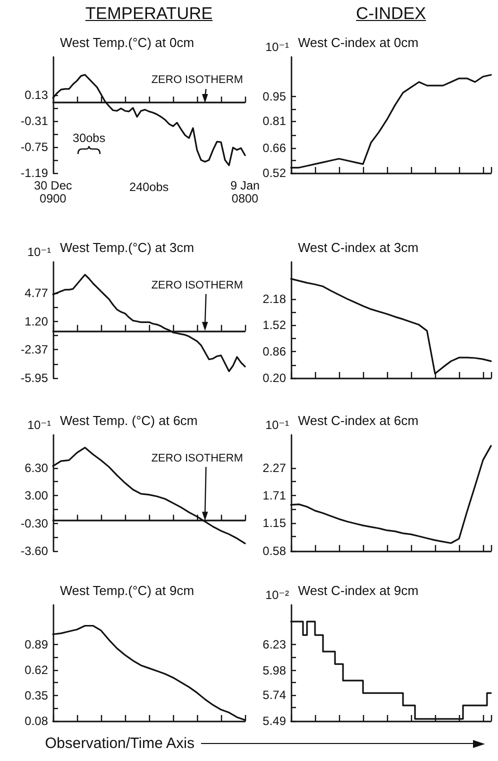 This screenshot has width=498, height=761. I want to click on y-tick-label: 5.49, so click(274, 721).